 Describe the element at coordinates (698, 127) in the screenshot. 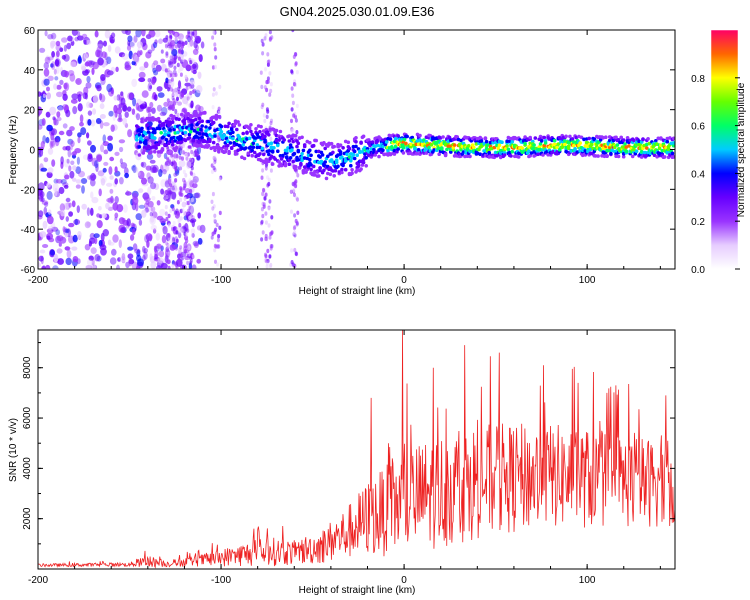

I see `colorbar-tick-label: 0.6` at that location.